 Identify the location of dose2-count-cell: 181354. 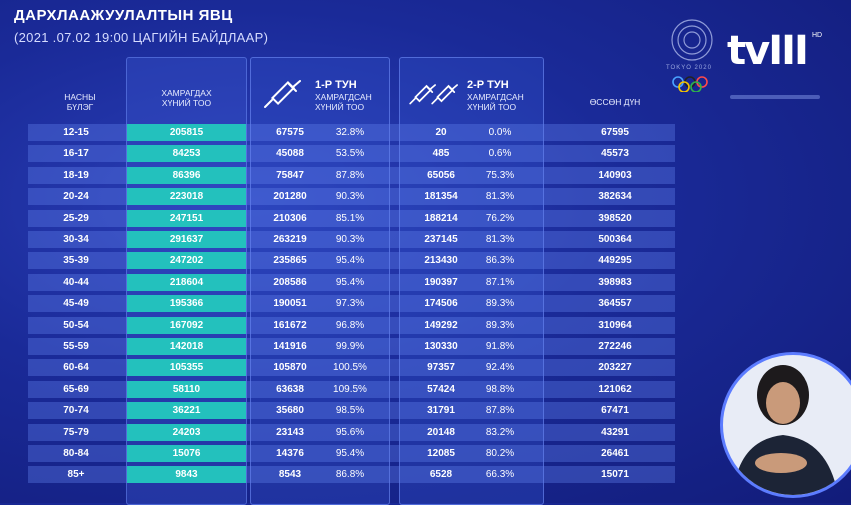
(441, 197).